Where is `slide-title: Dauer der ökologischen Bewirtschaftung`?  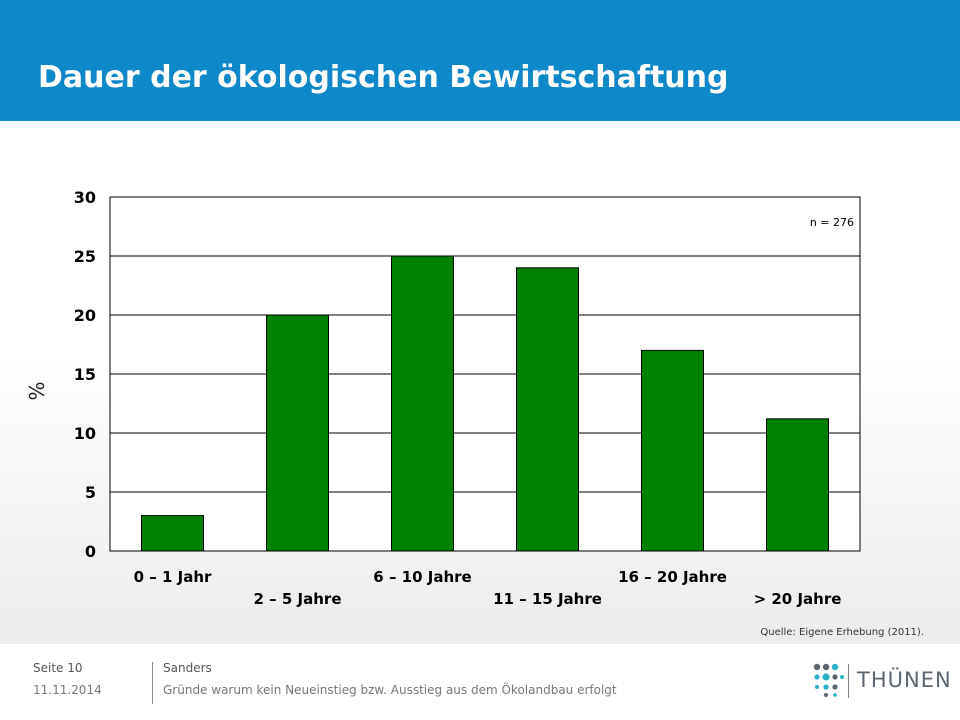 slide-title: Dauer der ökologischen Bewirtschaftung is located at coordinates (383, 77).